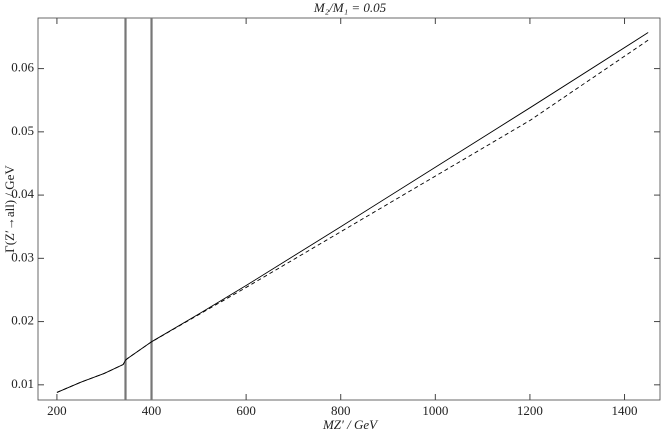 The image size is (663, 436). I want to click on x-tick-label: 800, so click(341, 410).